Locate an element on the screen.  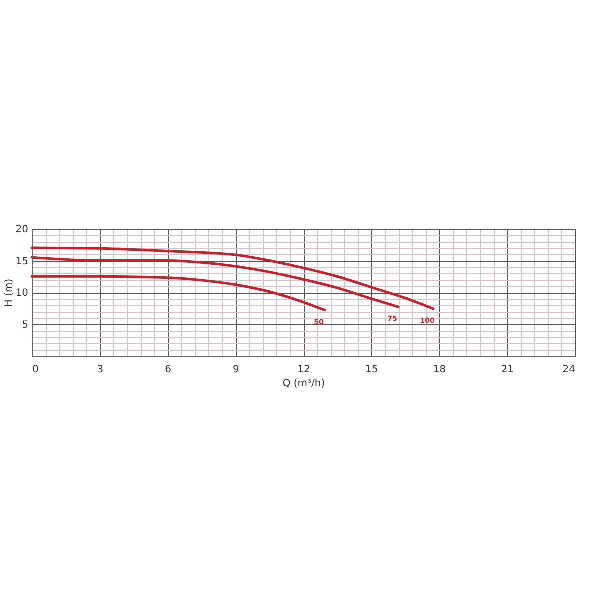
x-tick-label: 9 is located at coordinates (236, 370).